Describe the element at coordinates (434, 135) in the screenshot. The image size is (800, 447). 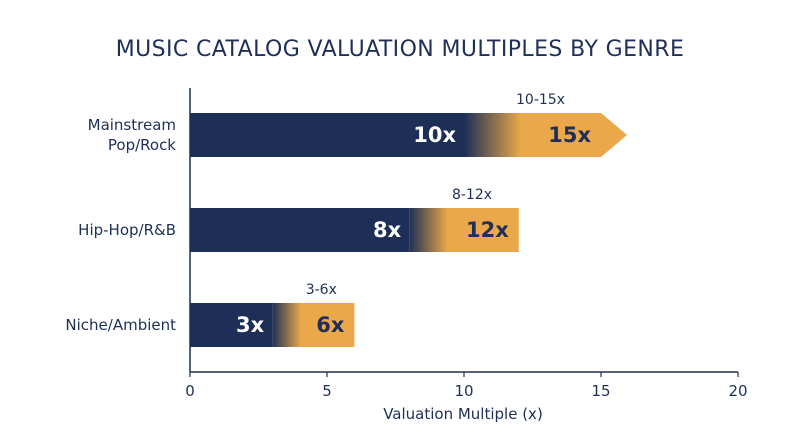
I see `bar-base-value-label: 10x` at that location.